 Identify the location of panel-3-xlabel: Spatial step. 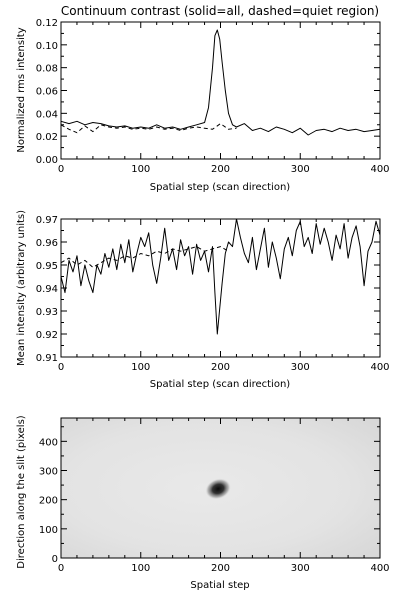
(219, 585).